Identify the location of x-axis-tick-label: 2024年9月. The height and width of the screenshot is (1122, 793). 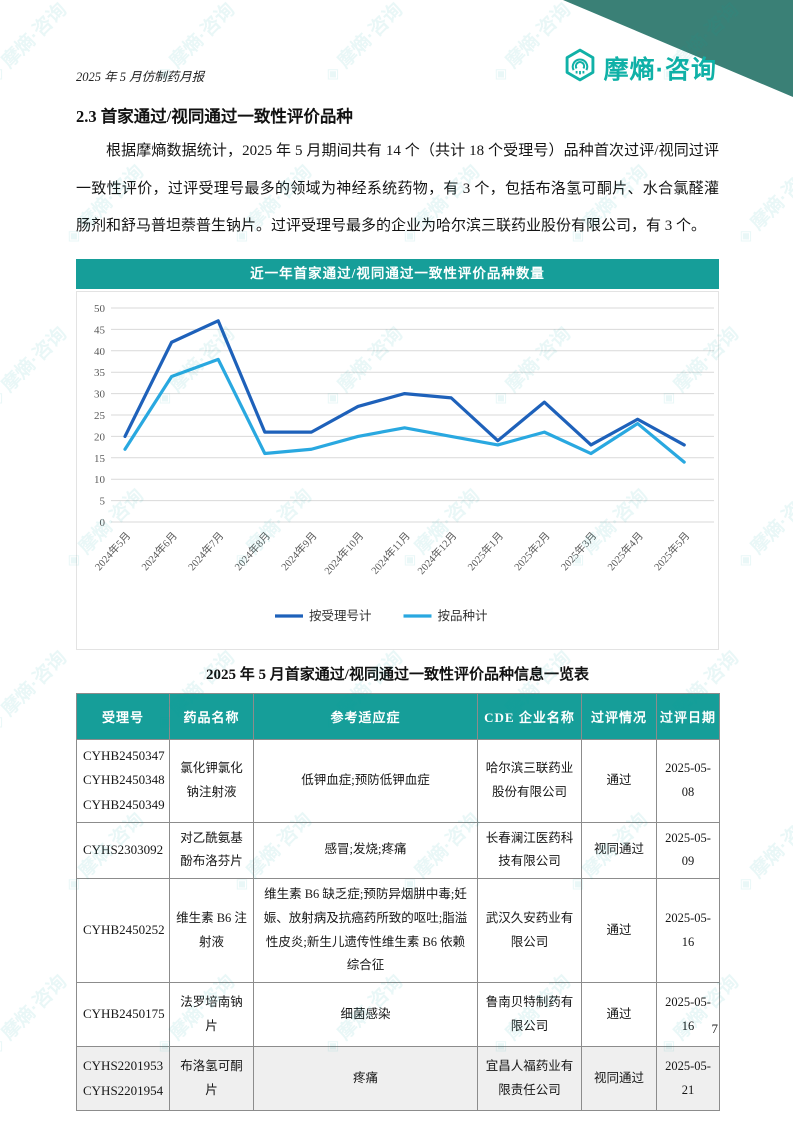
(298, 551).